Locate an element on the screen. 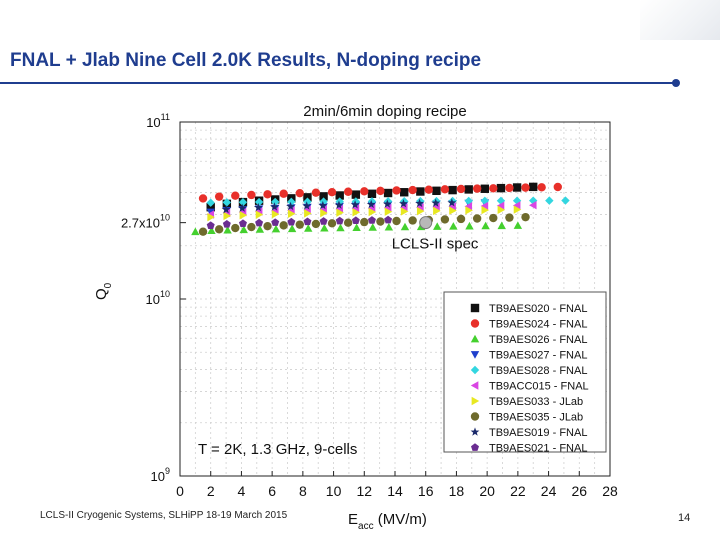 This screenshot has width=720, height=540. corner-decoration is located at coordinates (680, 20).